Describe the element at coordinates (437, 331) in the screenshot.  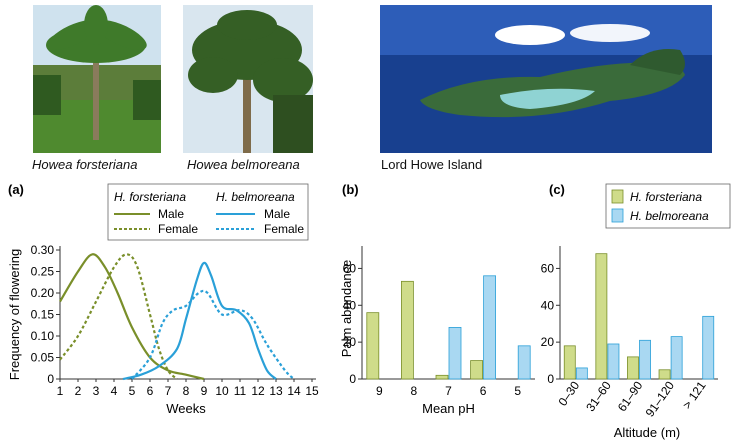
I see `chart-b: 0 20 40 60 9 8 7 6 5 Mean pH Palm abundance` at that location.